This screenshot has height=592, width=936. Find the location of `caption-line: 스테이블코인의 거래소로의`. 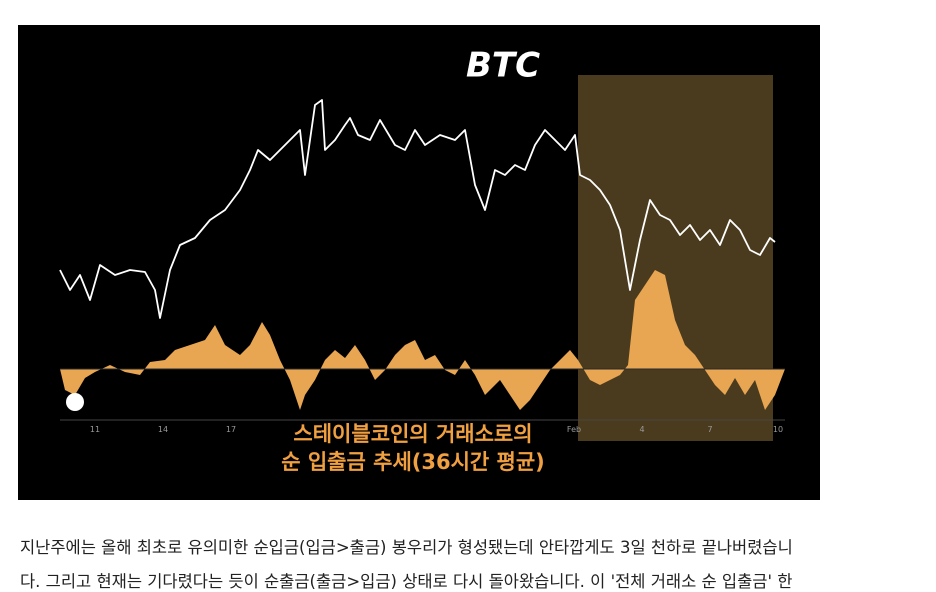

caption-line: 스테이블코인의 거래소로의 is located at coordinates (412, 434).